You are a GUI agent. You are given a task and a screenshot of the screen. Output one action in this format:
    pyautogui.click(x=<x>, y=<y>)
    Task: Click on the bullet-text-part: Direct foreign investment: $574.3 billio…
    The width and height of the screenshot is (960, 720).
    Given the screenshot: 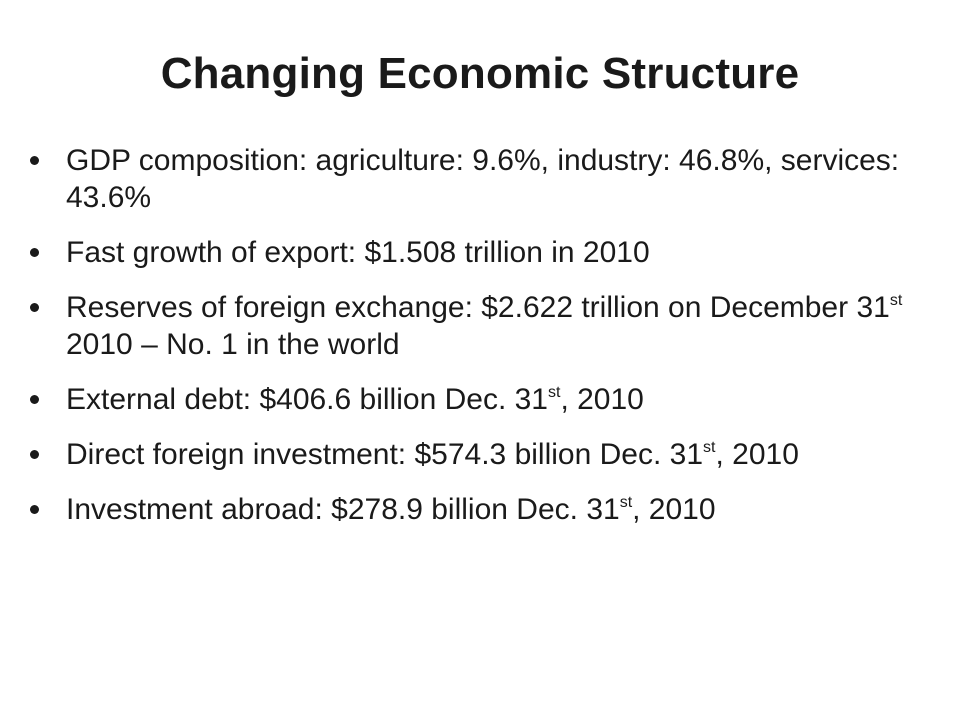 What is the action you would take?
    pyautogui.click(x=385, y=454)
    